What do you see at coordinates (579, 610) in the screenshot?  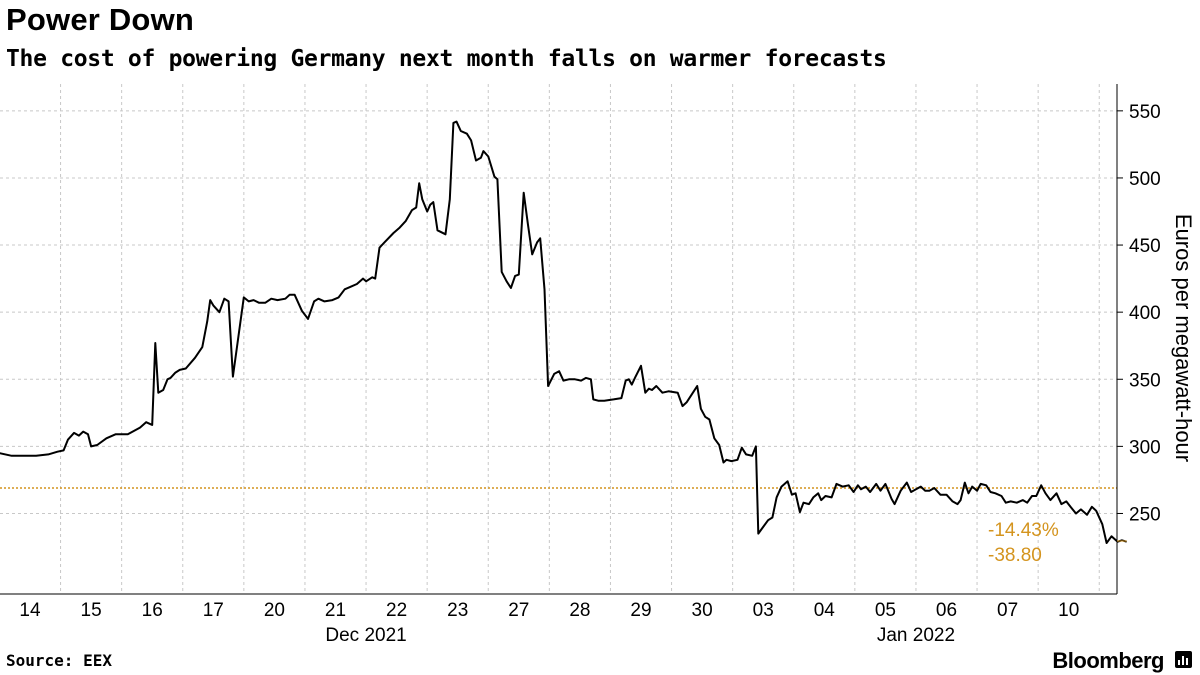 I see `x-tick-label: 28` at bounding box center [579, 610].